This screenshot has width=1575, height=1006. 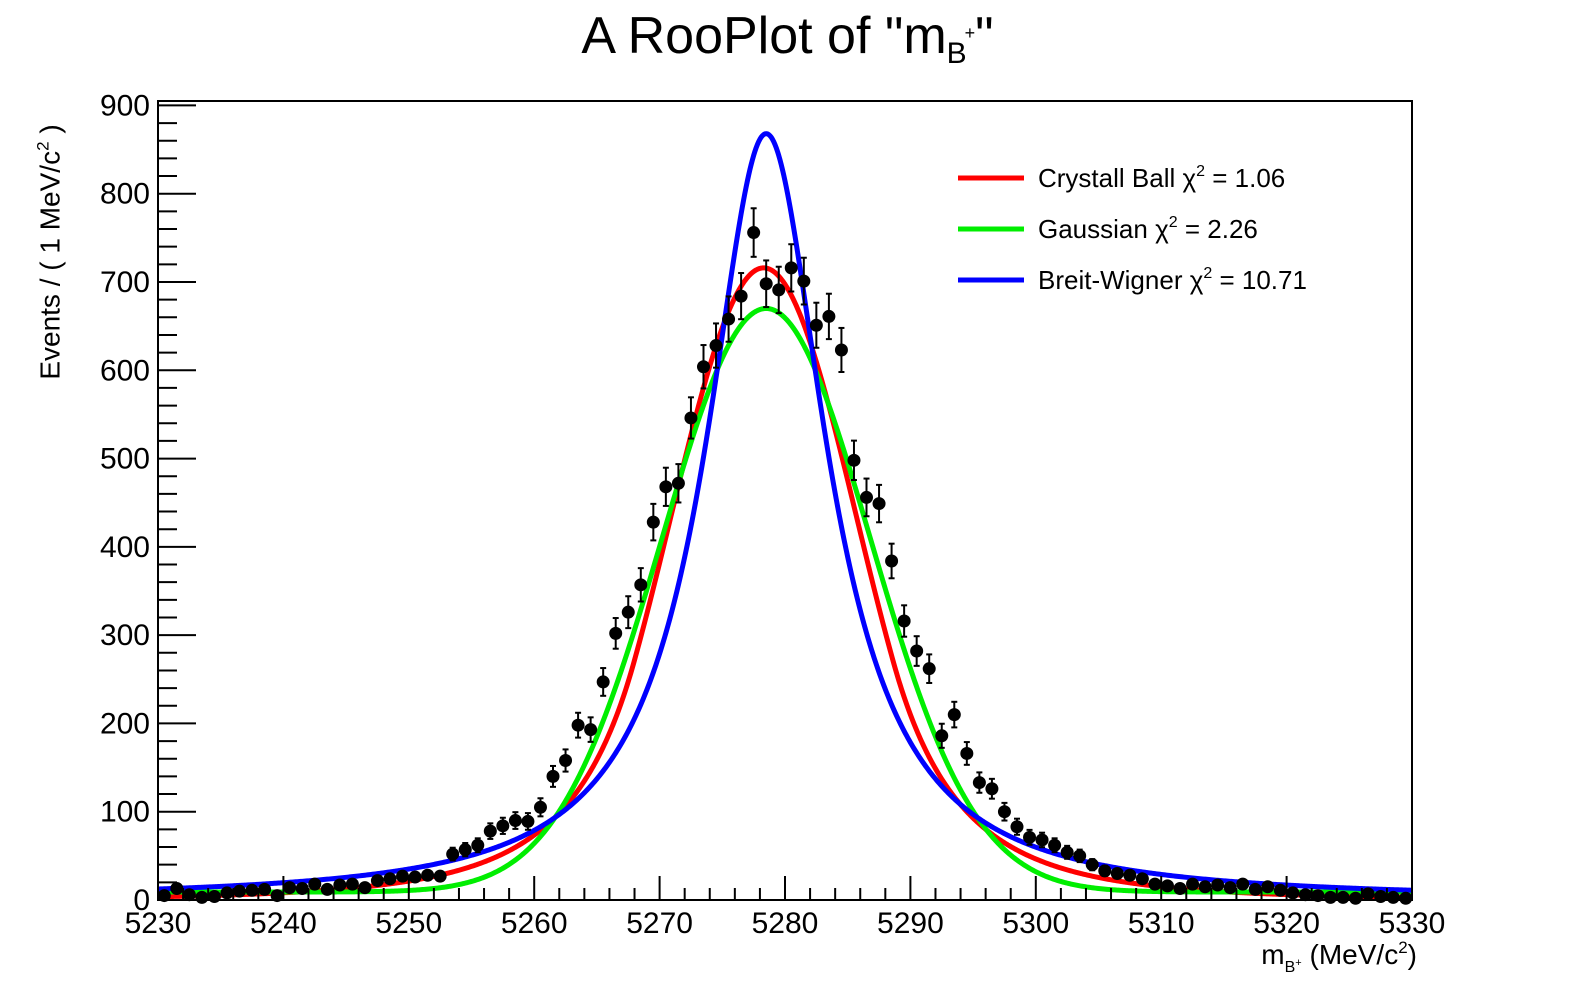 What do you see at coordinates (125, 282) in the screenshot?
I see `y-tick-label: 700` at bounding box center [125, 282].